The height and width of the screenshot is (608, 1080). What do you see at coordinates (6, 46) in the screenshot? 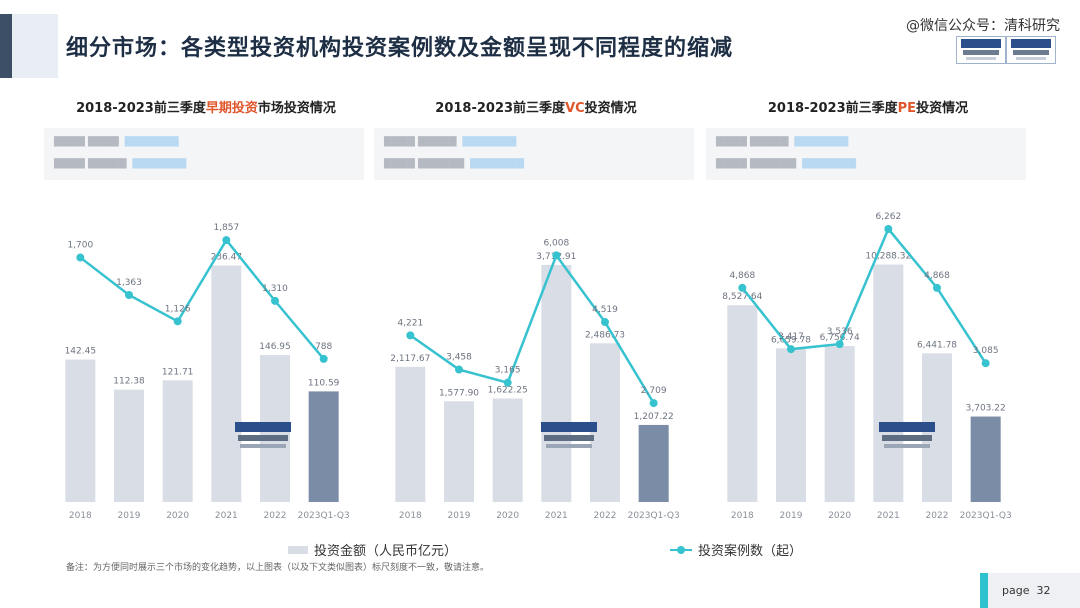
I see `header-accent-bar` at bounding box center [6, 46].